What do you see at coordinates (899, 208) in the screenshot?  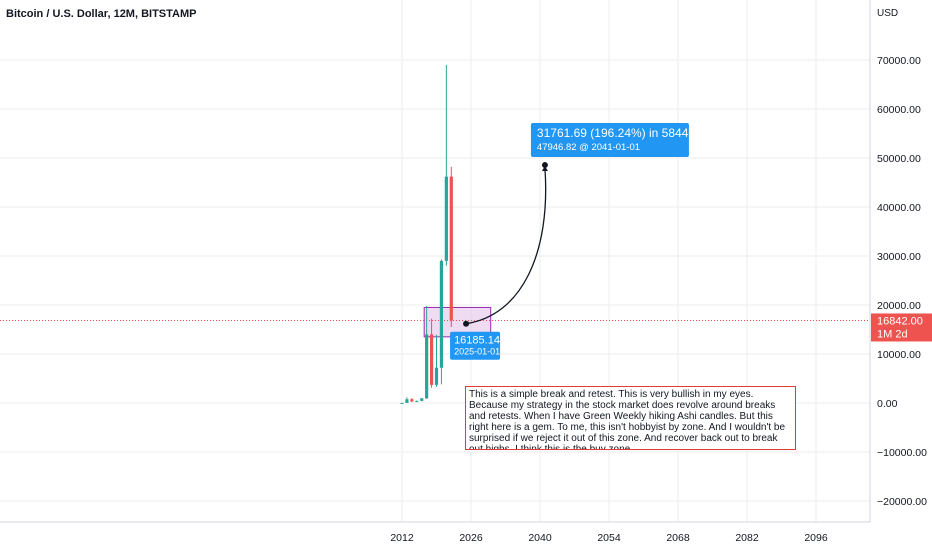 I see `price-tick-label: 40000.00` at bounding box center [899, 208].